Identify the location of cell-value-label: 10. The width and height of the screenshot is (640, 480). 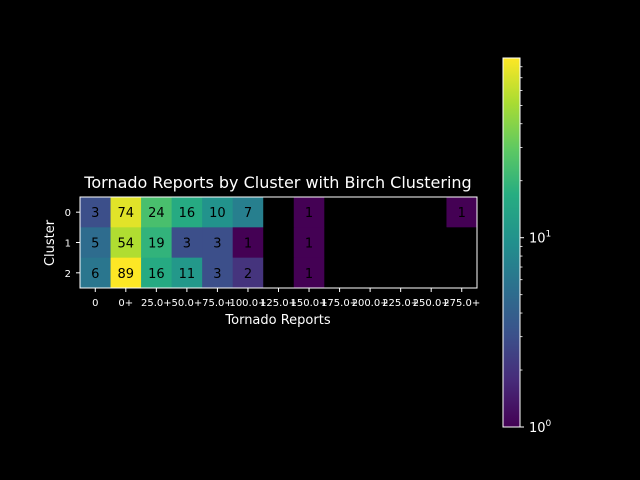
(217, 213).